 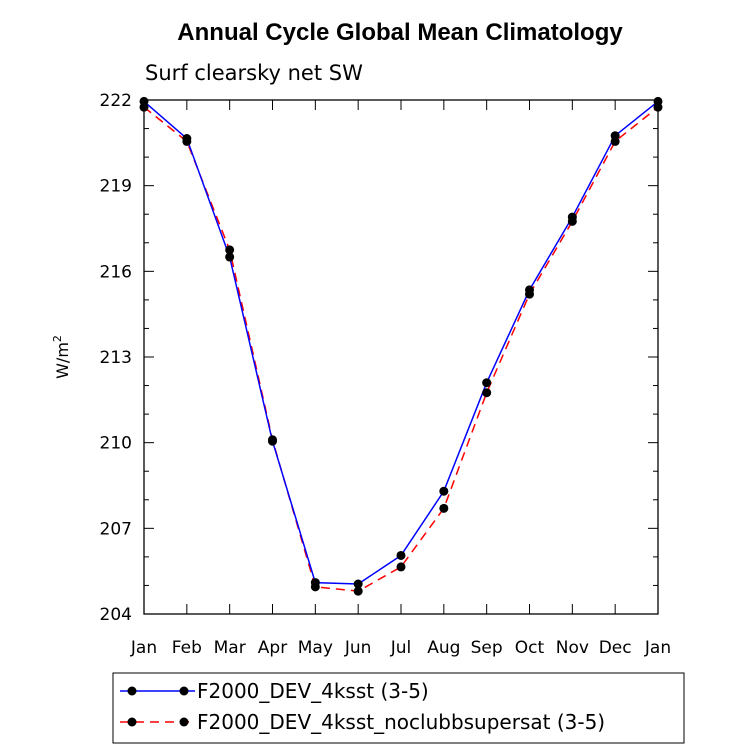 I want to click on x-tick-label: May, so click(x=315, y=648).